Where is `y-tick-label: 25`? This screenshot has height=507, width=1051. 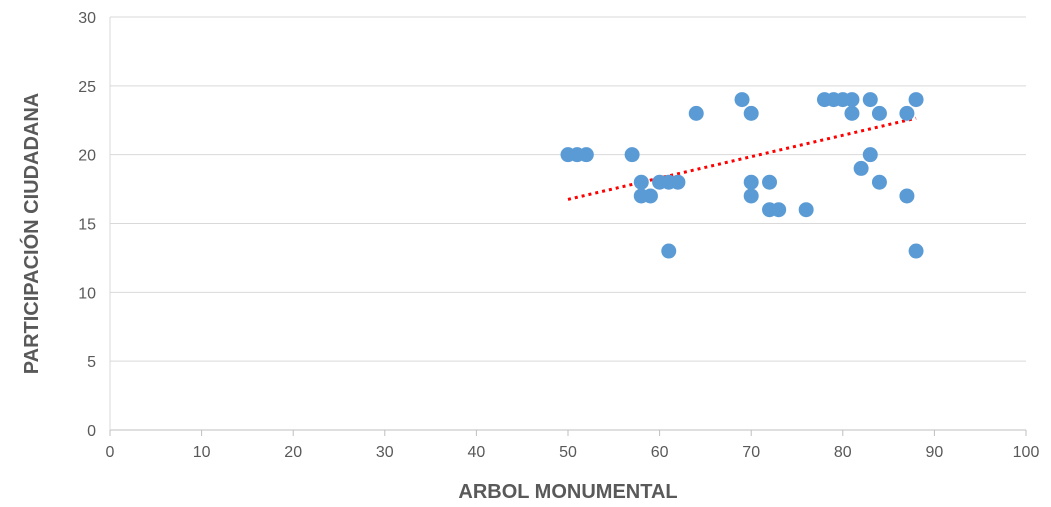
y-tick-label: 25 is located at coordinates (87, 87).